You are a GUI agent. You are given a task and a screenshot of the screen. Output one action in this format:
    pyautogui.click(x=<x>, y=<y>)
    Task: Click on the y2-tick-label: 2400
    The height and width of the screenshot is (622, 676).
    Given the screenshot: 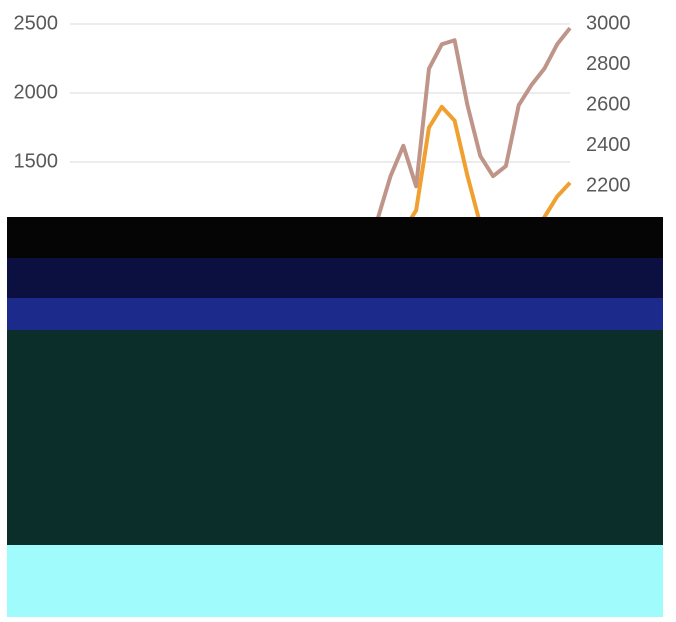 What is the action you would take?
    pyautogui.click(x=608, y=145)
    